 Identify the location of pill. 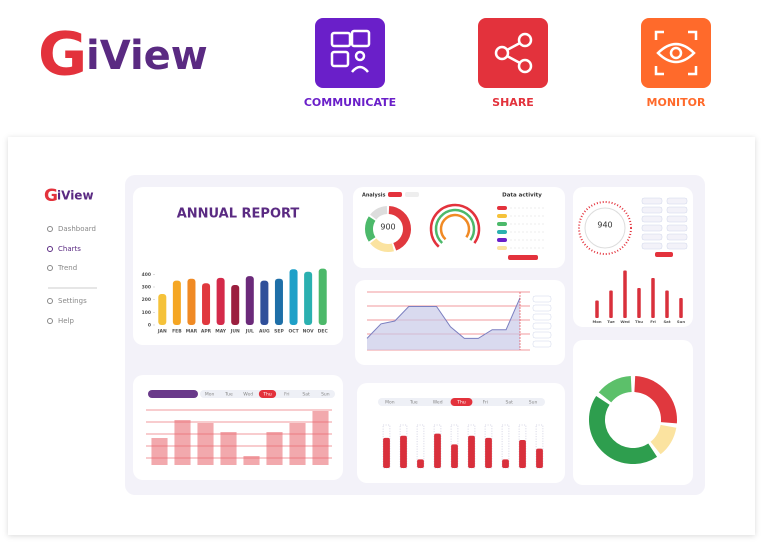
(173, 394).